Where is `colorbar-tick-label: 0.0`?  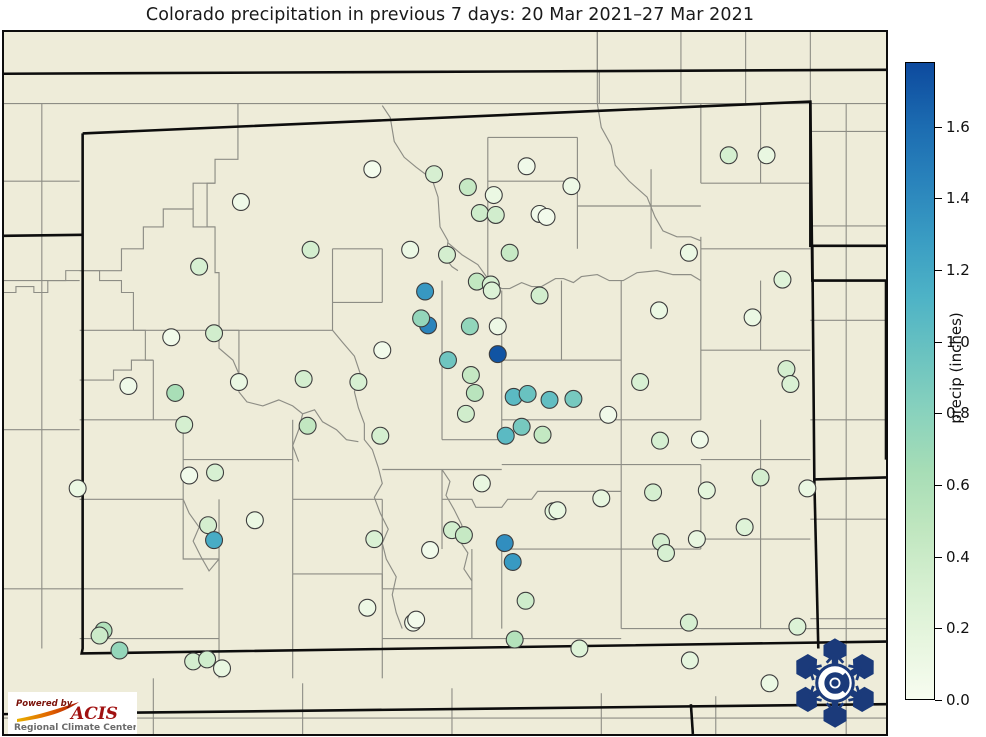 colorbar-tick-label: 0.0 is located at coordinates (958, 700).